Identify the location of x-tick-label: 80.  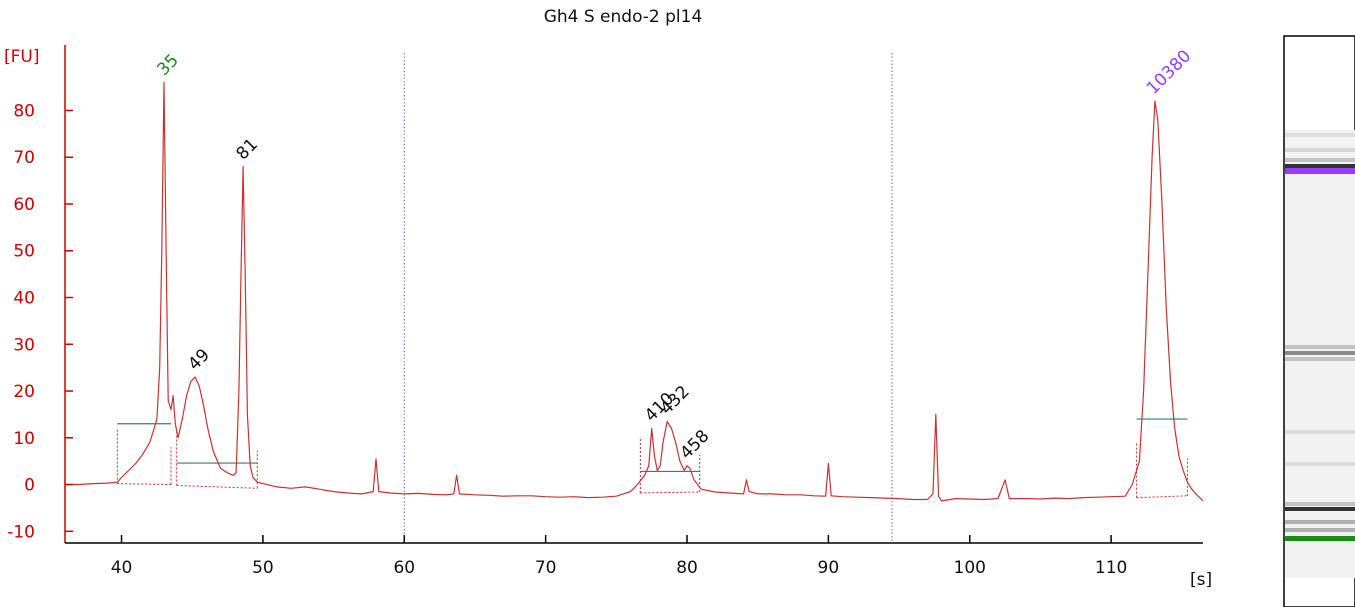
(687, 568).